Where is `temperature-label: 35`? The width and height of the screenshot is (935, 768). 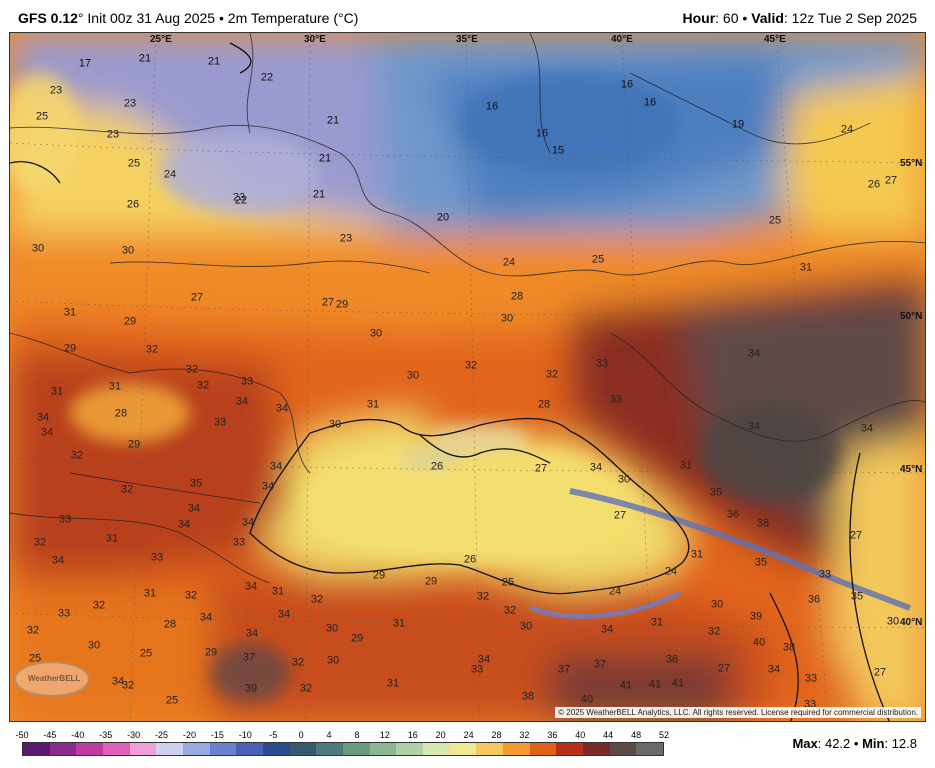
temperature-label: 35 is located at coordinates (857, 596).